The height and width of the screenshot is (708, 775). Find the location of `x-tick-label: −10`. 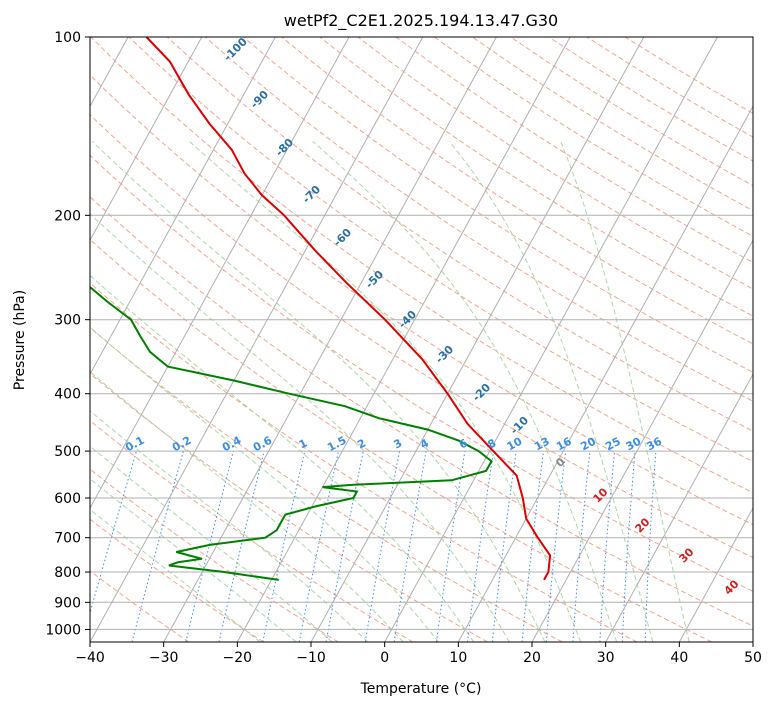

x-tick-label: −10 is located at coordinates (311, 658).